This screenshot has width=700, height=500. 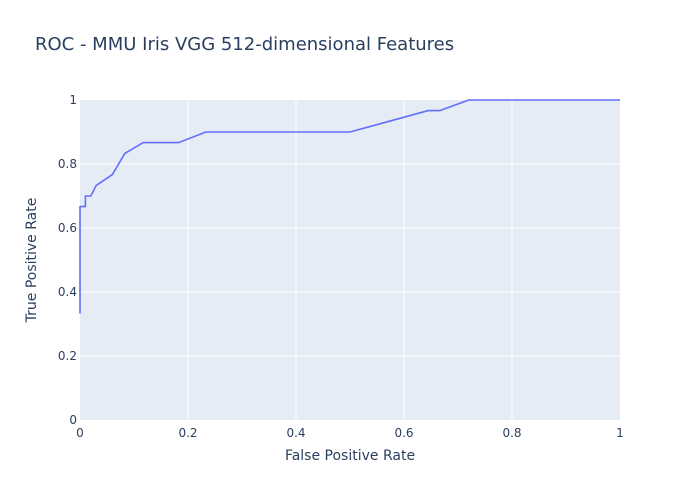 What do you see at coordinates (67, 228) in the screenshot?
I see `y-tick-label: 0.6` at bounding box center [67, 228].